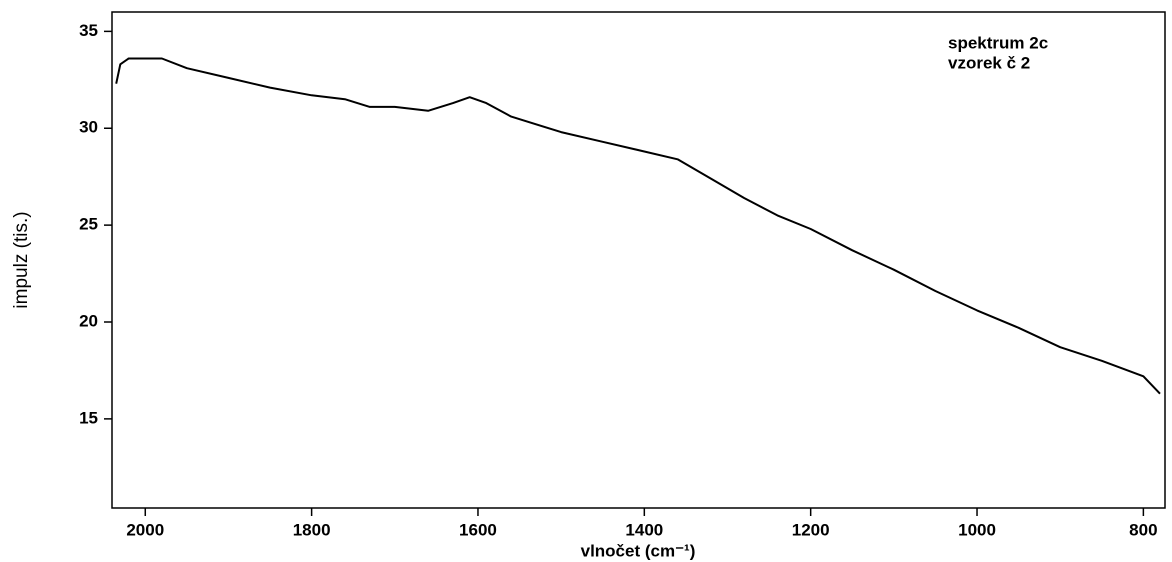 The image size is (1172, 562). Describe the element at coordinates (1143, 529) in the screenshot. I see `x-tick-label: 800` at that location.